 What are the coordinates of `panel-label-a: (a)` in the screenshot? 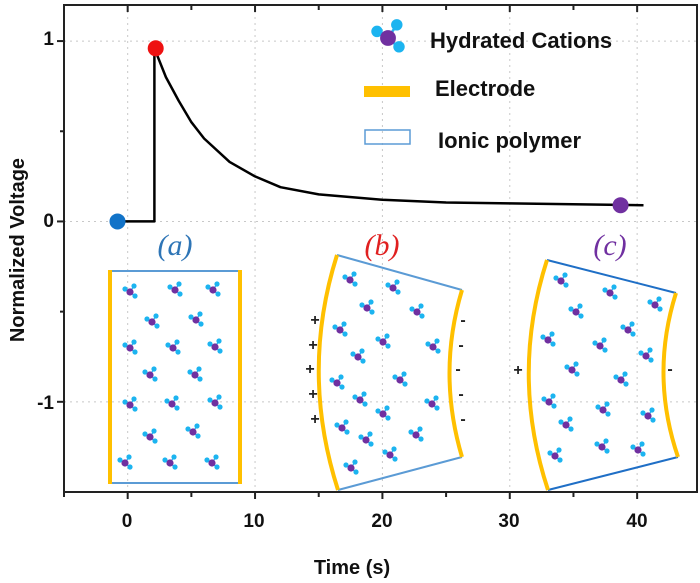 It's located at (175, 245).